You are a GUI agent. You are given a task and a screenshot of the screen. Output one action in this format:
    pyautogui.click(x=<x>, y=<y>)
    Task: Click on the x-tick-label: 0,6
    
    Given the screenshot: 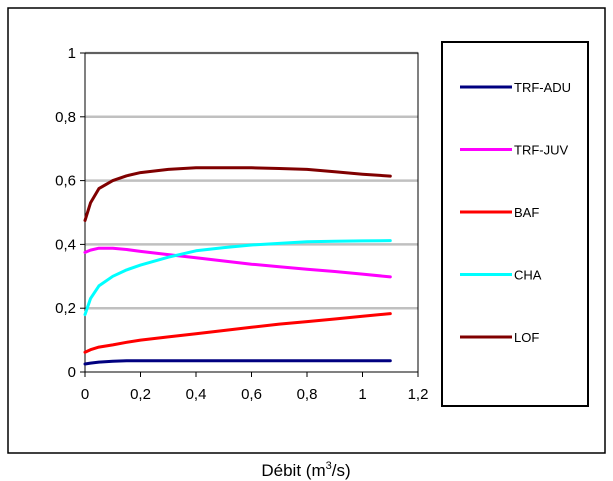 What is the action you would take?
    pyautogui.click(x=251, y=394)
    